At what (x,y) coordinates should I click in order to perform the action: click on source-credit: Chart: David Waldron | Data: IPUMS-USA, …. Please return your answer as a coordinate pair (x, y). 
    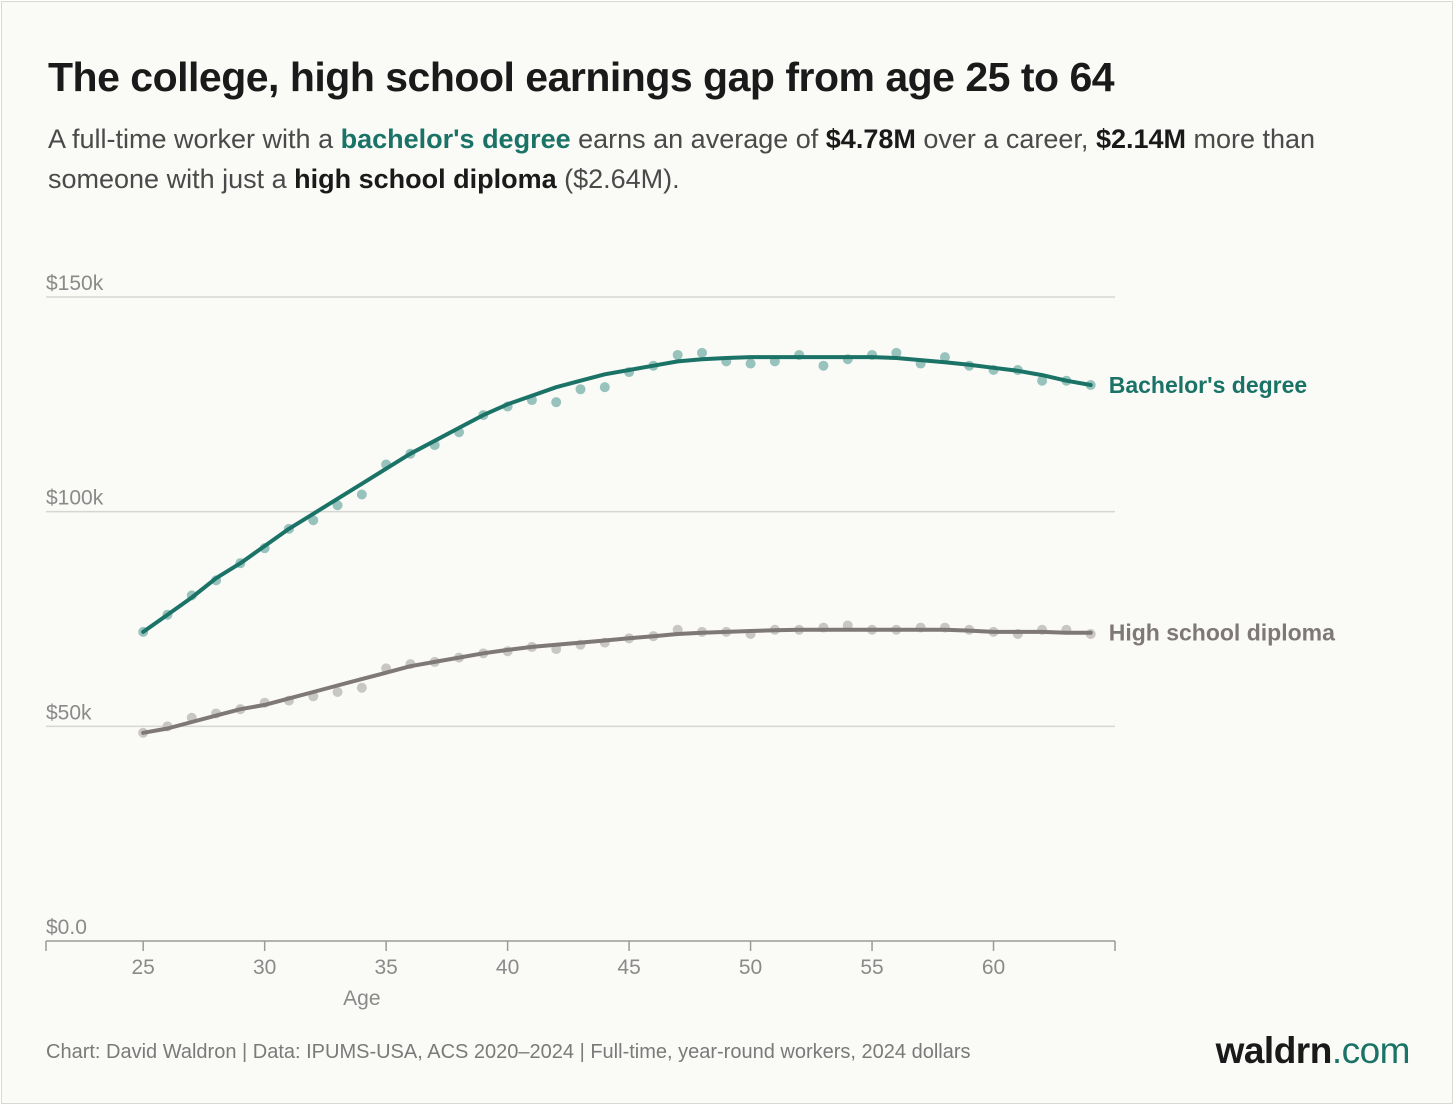
    Looking at the image, I should click on (508, 1052).